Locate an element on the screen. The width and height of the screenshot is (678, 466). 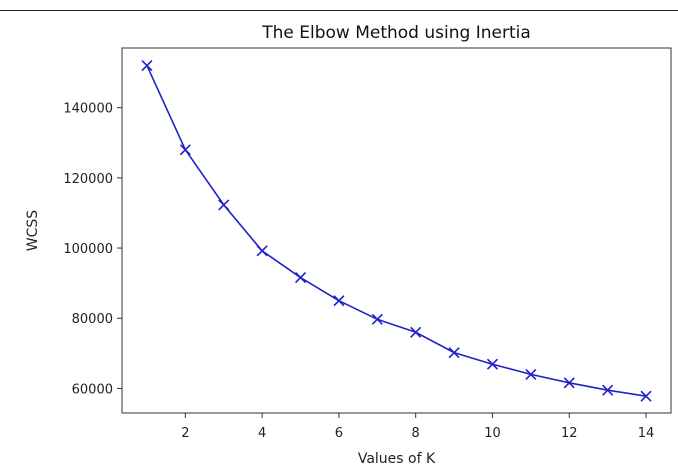
x-tick-label: 14 is located at coordinates (646, 433).